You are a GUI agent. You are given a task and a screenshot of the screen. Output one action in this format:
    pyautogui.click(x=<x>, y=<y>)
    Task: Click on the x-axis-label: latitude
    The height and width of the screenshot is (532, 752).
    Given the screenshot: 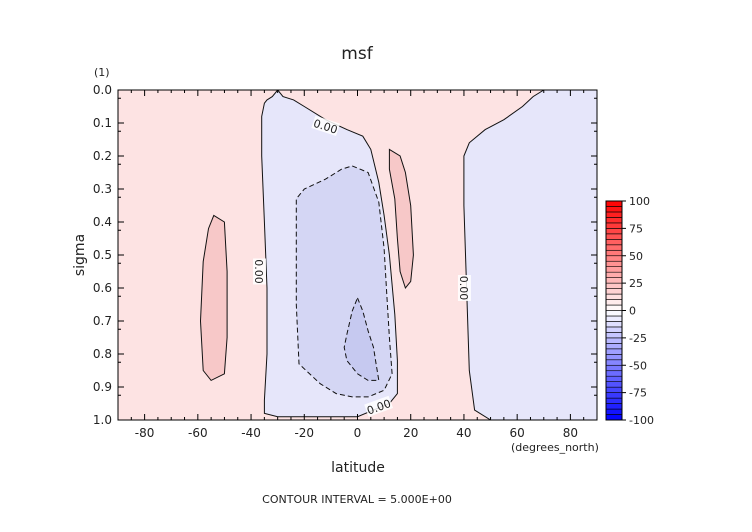 What is the action you would take?
    pyautogui.click(x=358, y=468)
    